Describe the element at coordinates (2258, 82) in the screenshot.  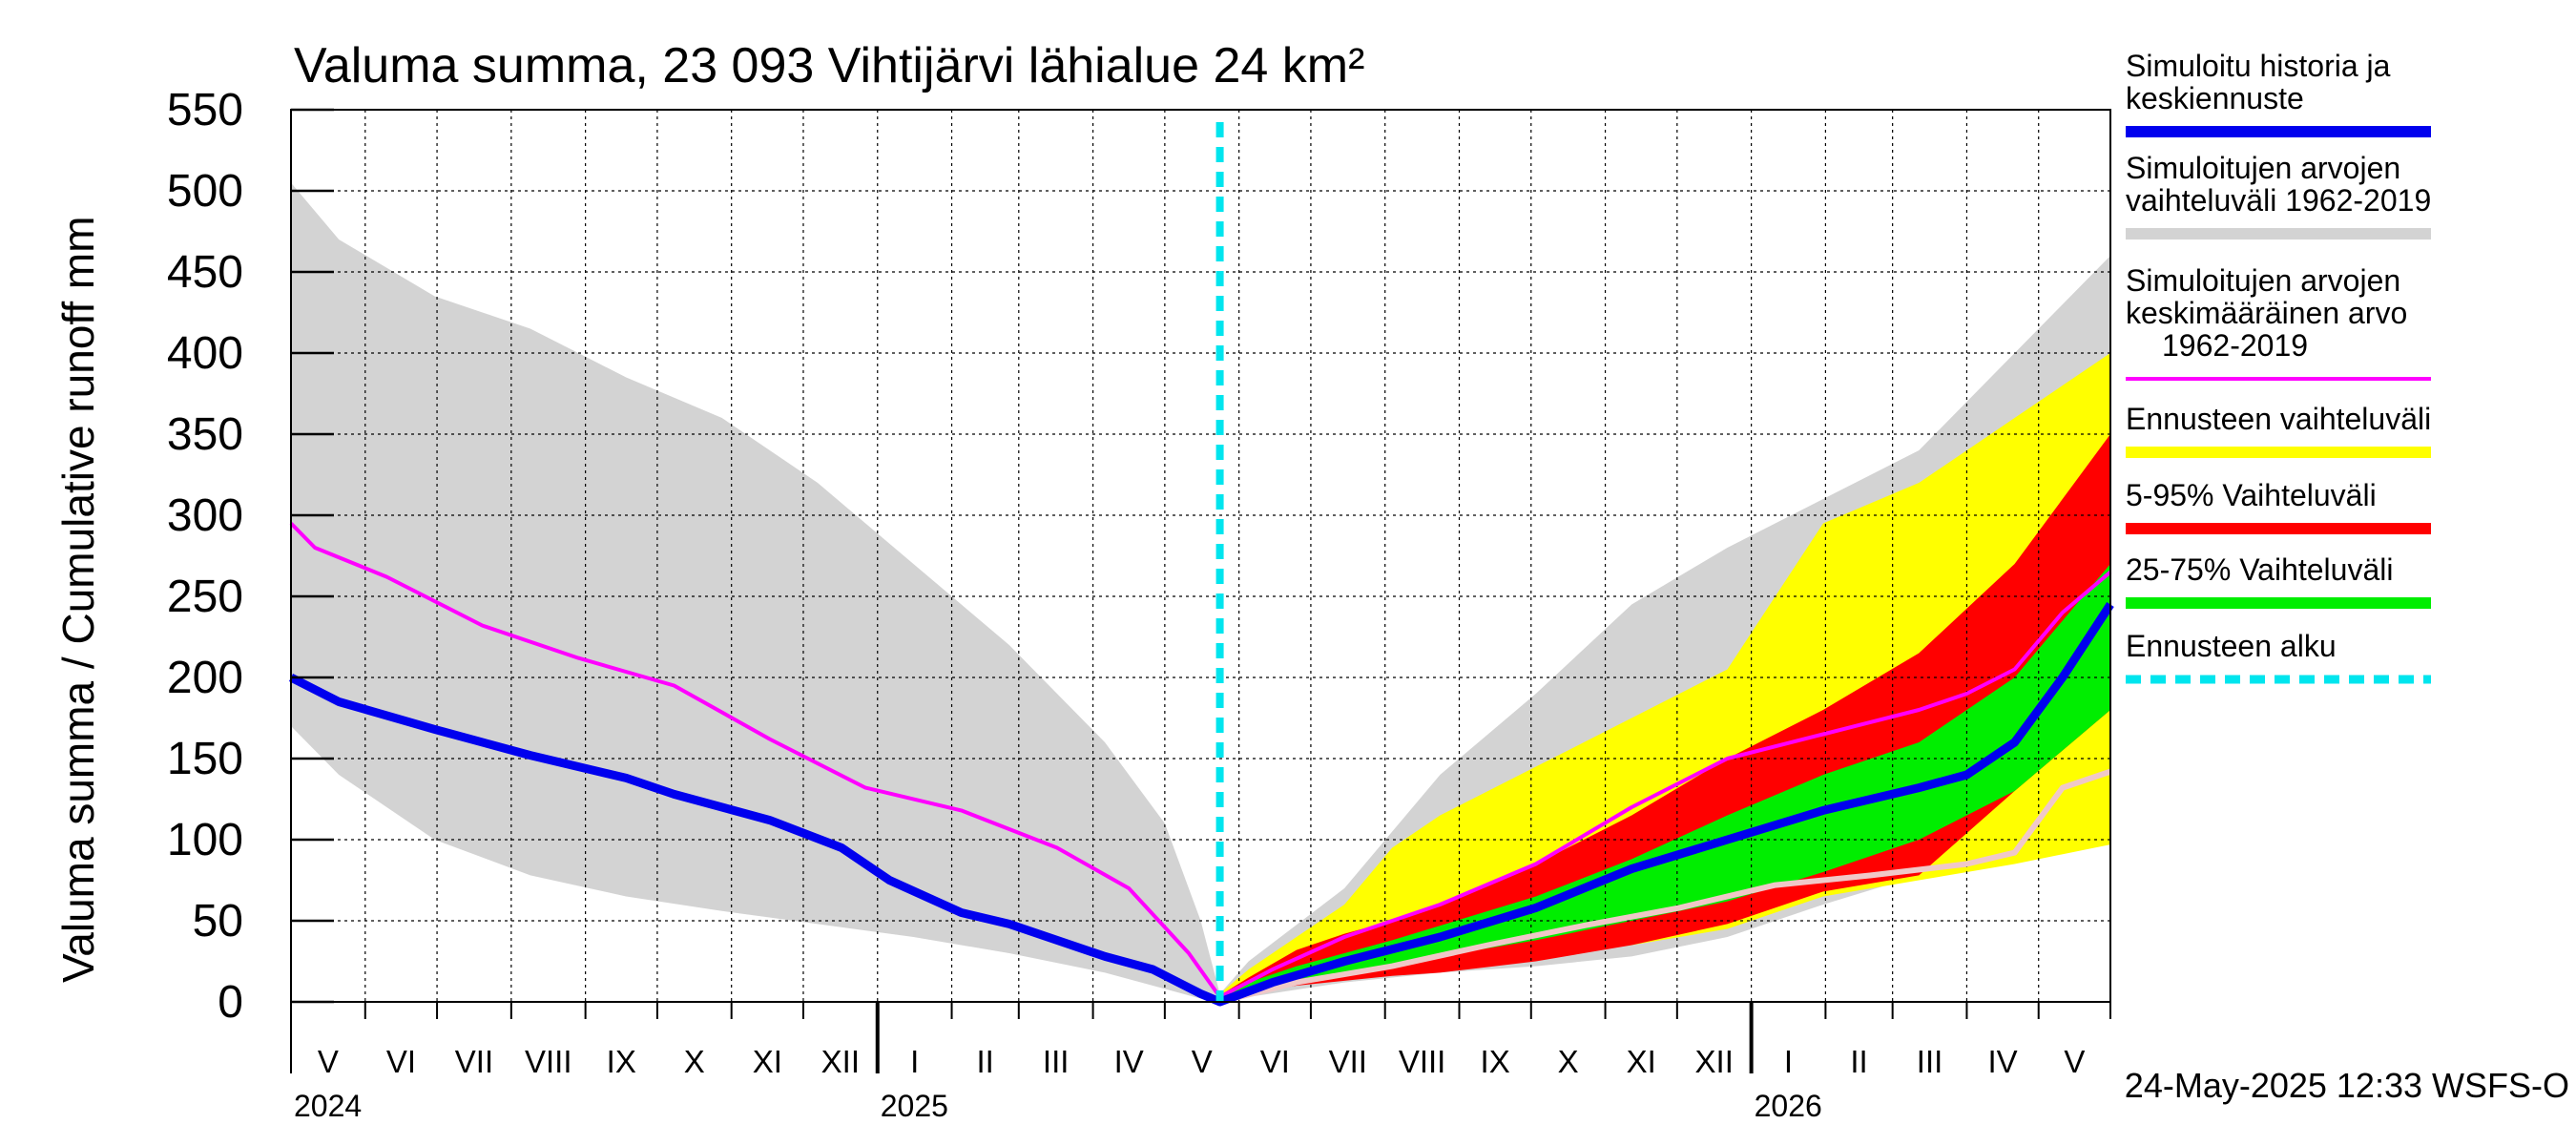
I see `legend-label-0: Simuloitu historia ja keskiennuste` at that location.